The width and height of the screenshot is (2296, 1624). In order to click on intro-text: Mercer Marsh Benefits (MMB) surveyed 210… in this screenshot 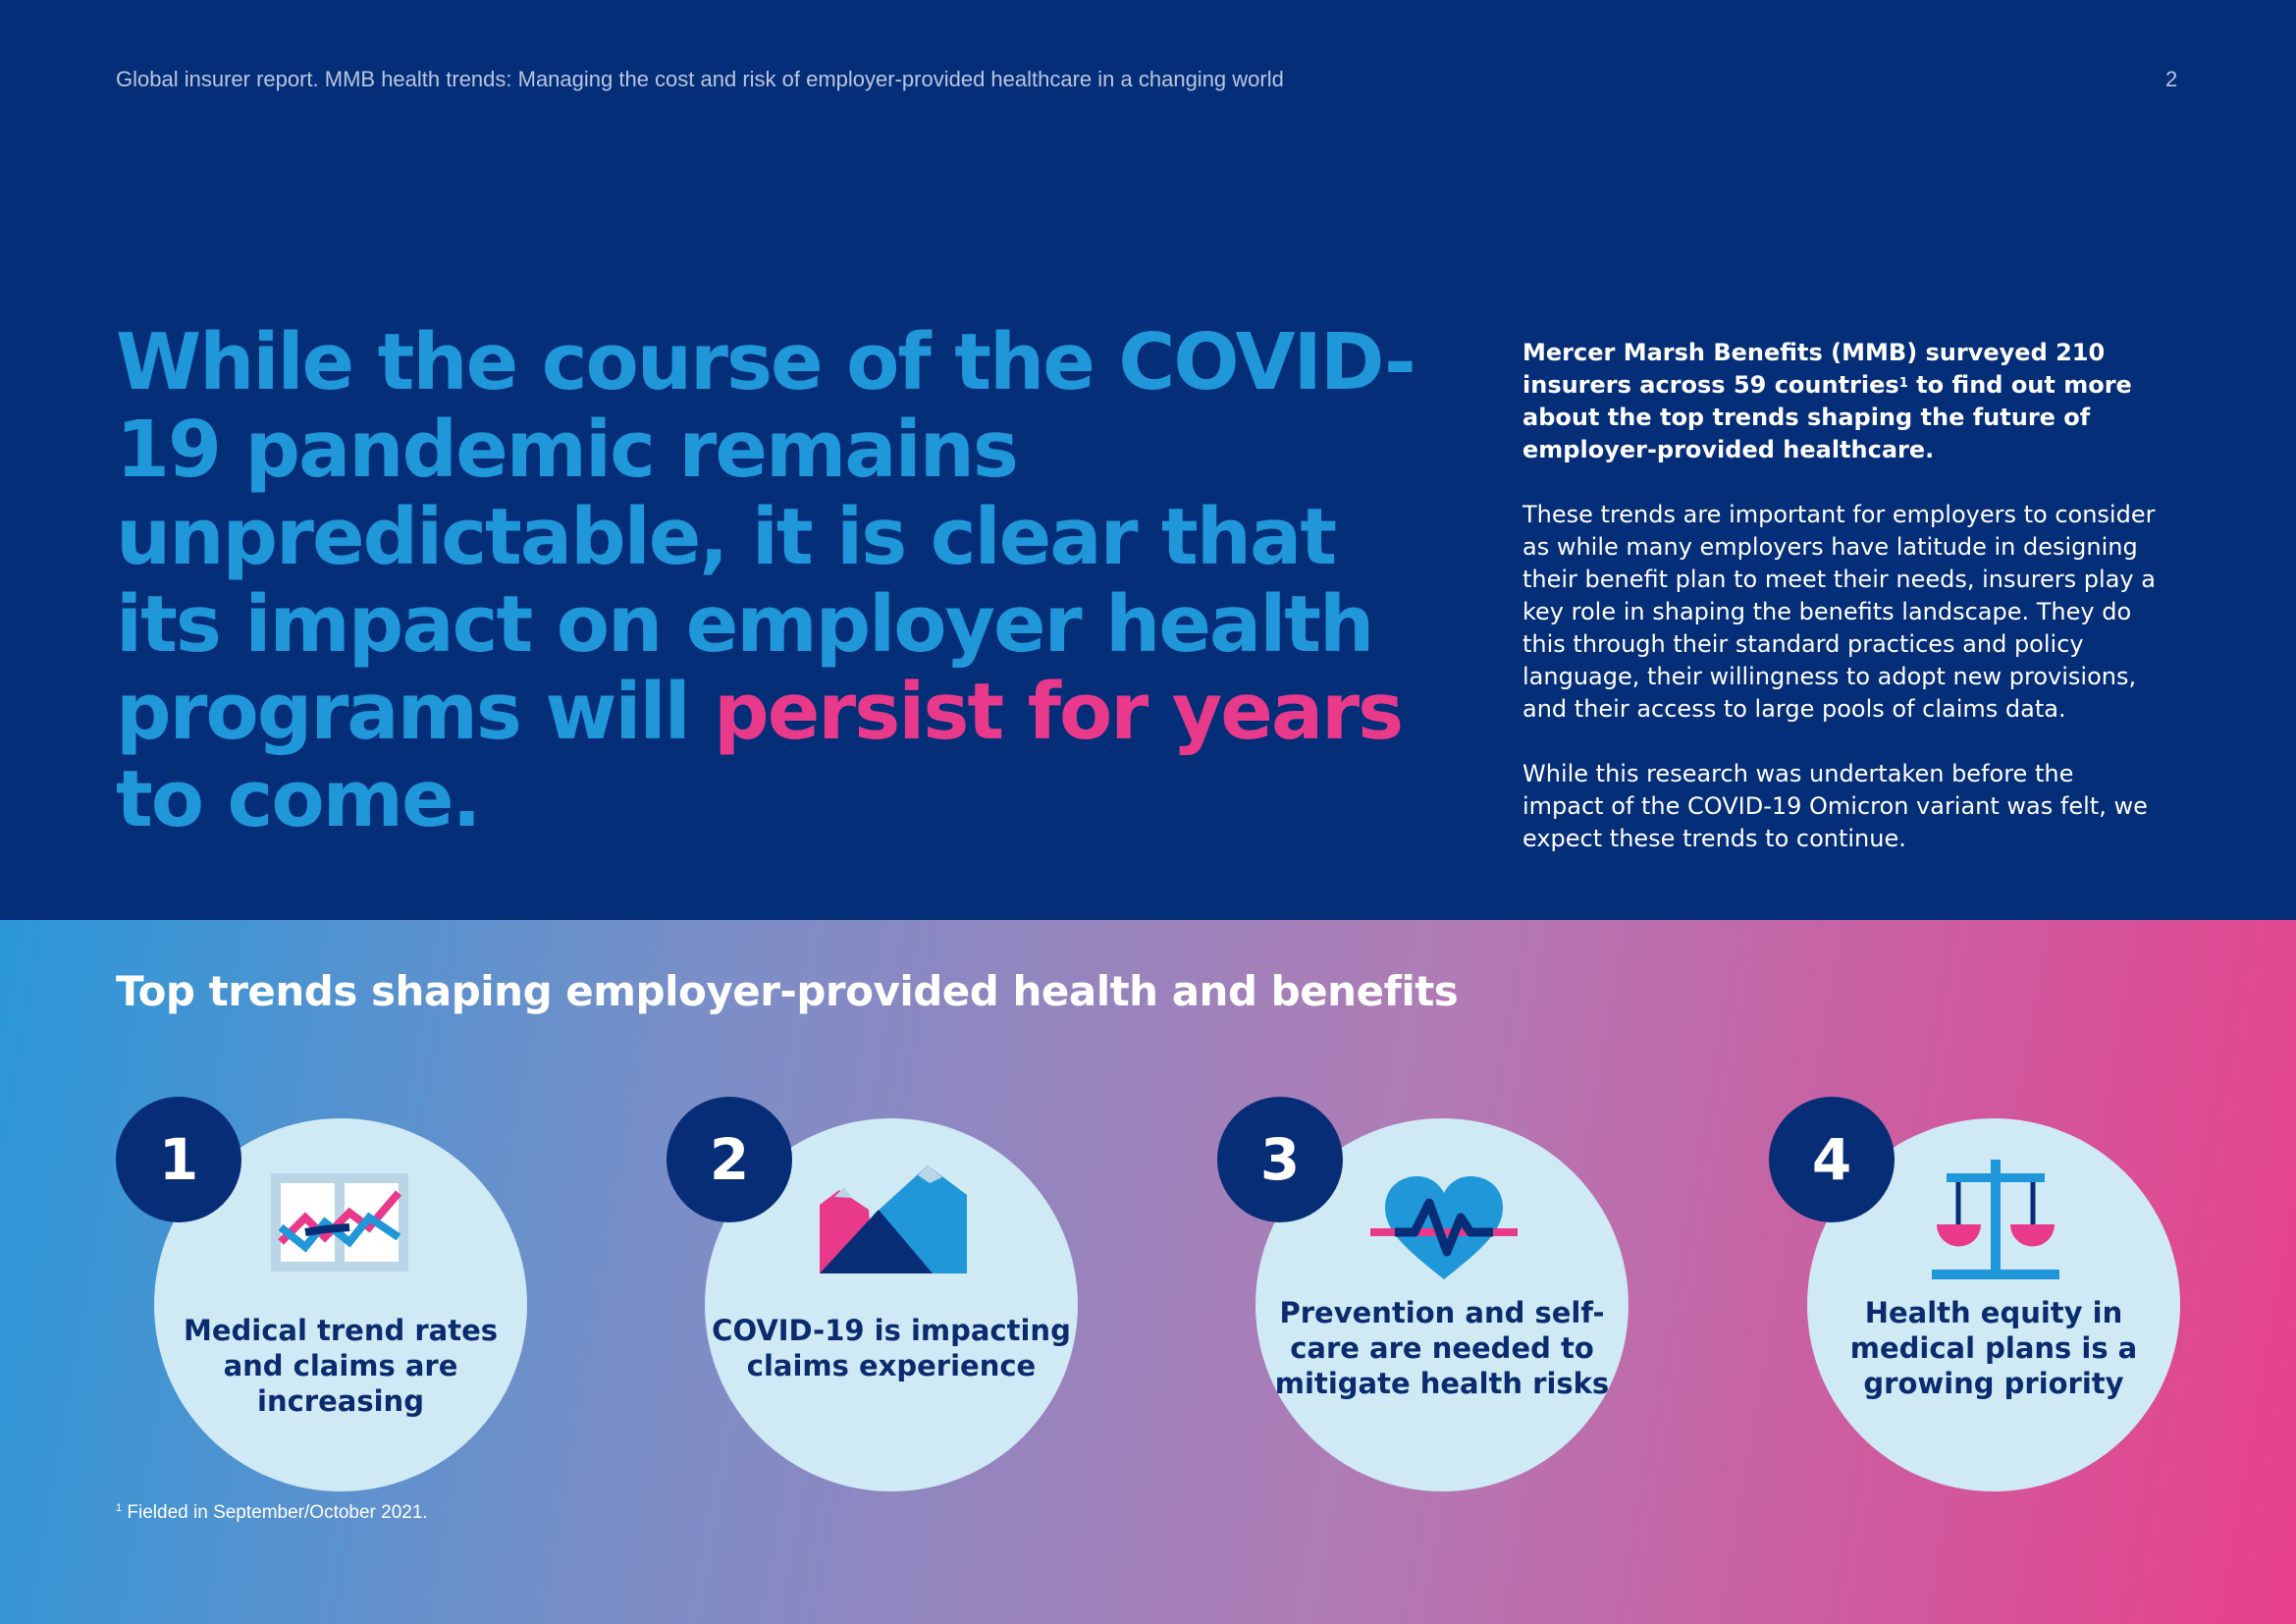, I will do `click(1842, 612)`.